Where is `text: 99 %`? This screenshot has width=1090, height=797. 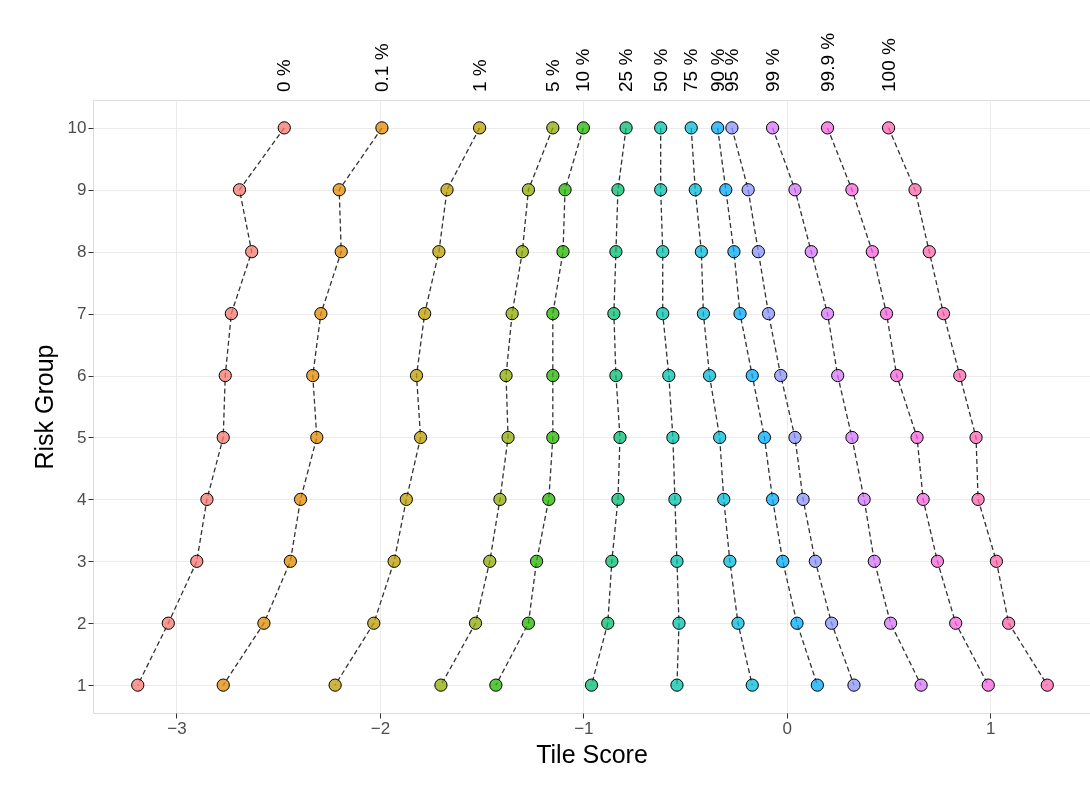 text: 99 % is located at coordinates (772, 70).